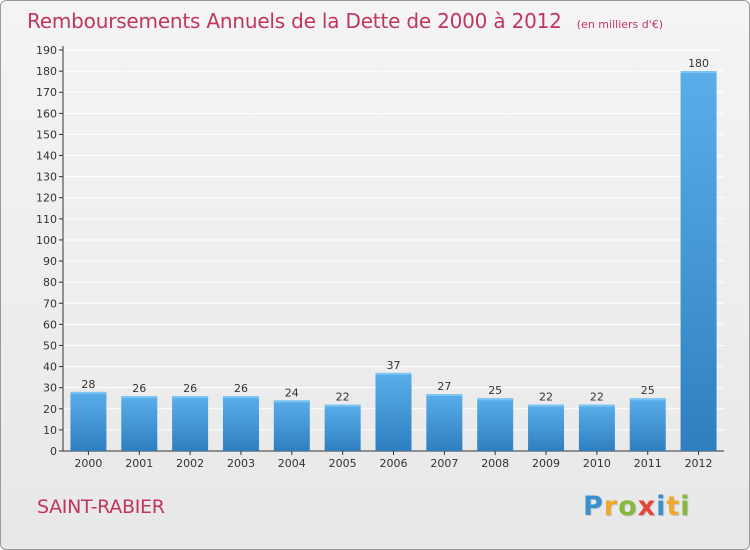 The height and width of the screenshot is (550, 750). What do you see at coordinates (50, 388) in the screenshot?
I see `y-tick-label: 30` at bounding box center [50, 388].